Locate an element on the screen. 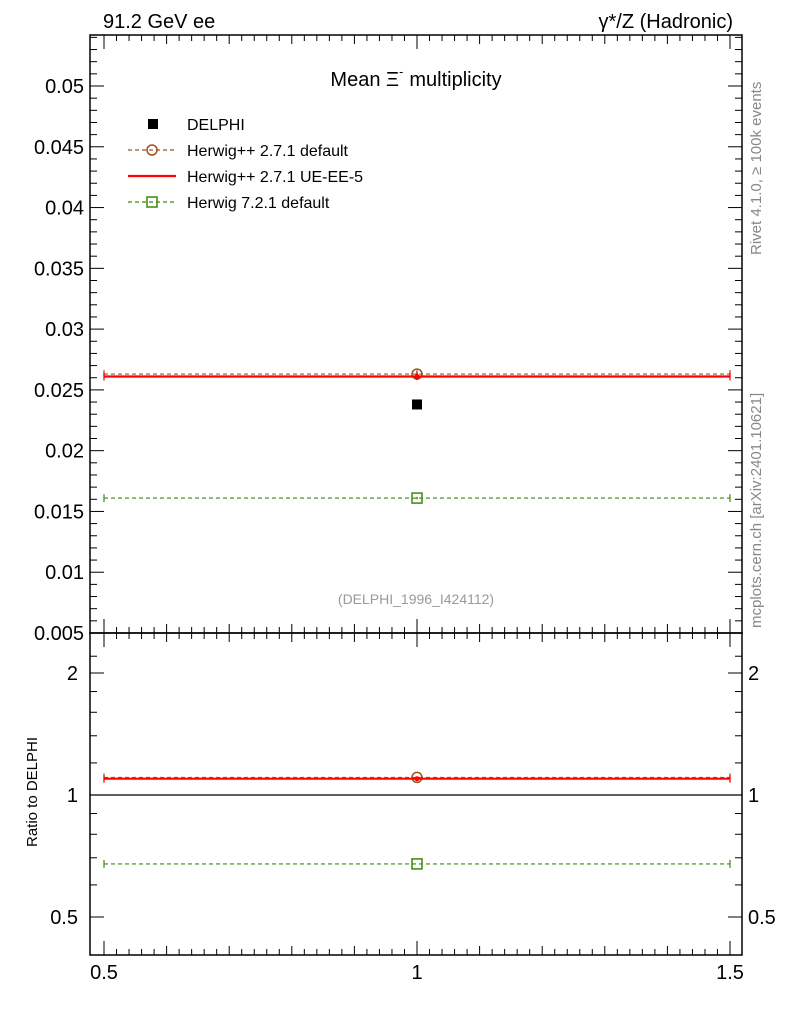 The width and height of the screenshot is (786, 1024). legend-entry-herwigpp-default: Herwig++ 2.7.1 default is located at coordinates (238, 151).